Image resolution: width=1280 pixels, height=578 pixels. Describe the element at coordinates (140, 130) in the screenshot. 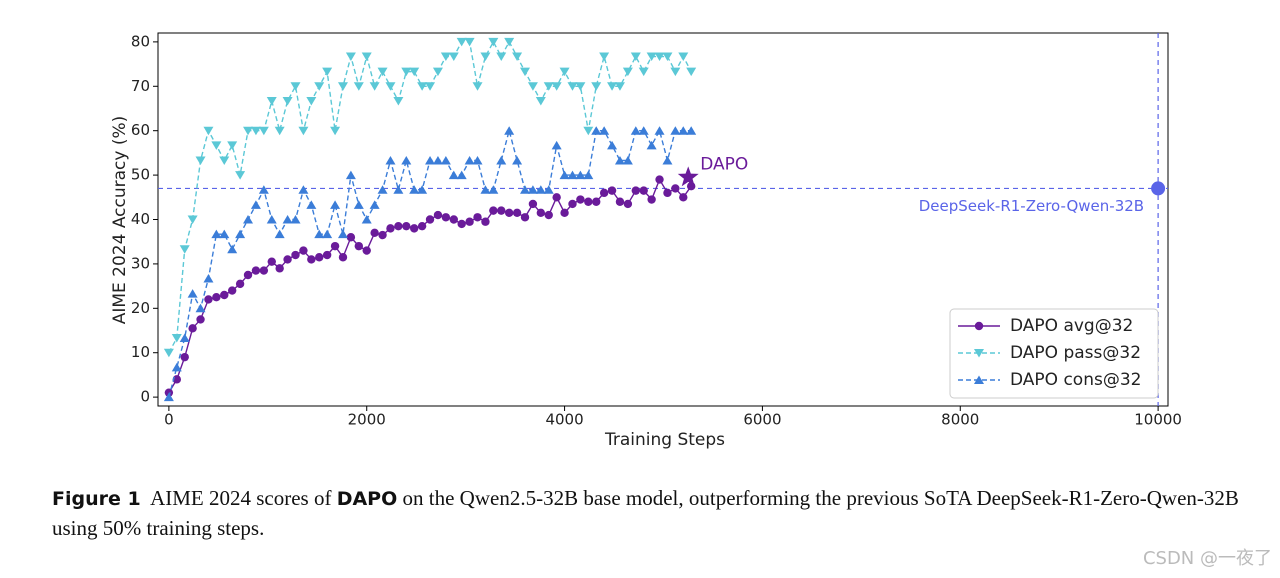

I see `y-tick-label: 60` at that location.